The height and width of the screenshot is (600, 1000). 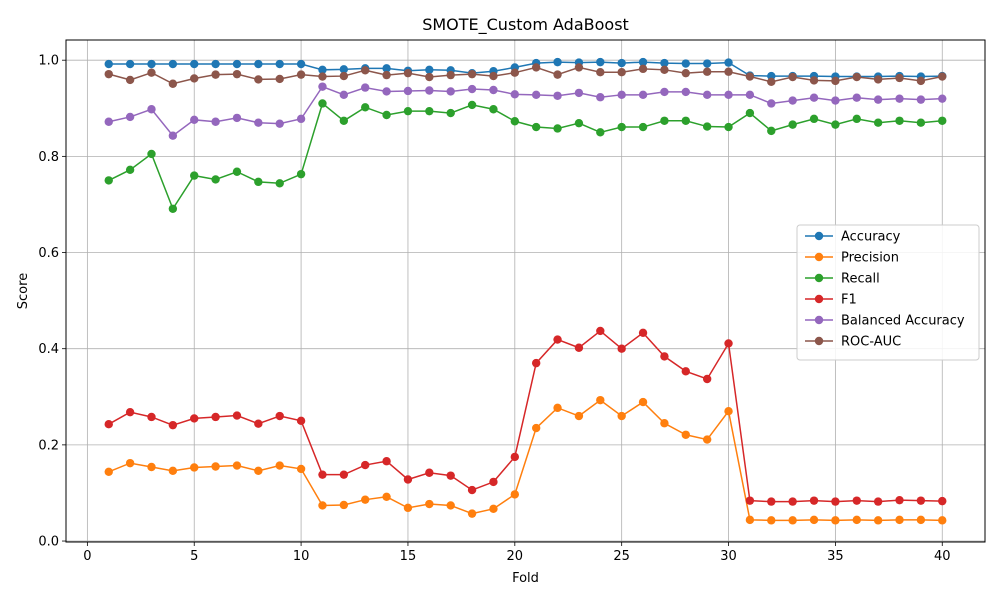 What do you see at coordinates (525, 111) in the screenshot?
I see `series-balanced-accuracy` at bounding box center [525, 111].